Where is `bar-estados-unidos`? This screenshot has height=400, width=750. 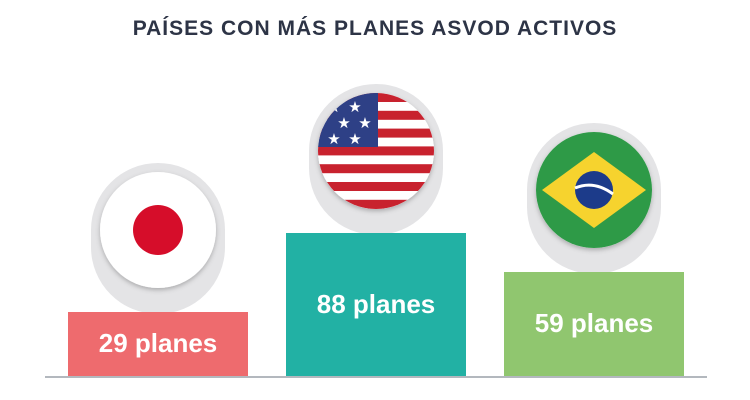 bar-estados-unidos is located at coordinates (376, 304).